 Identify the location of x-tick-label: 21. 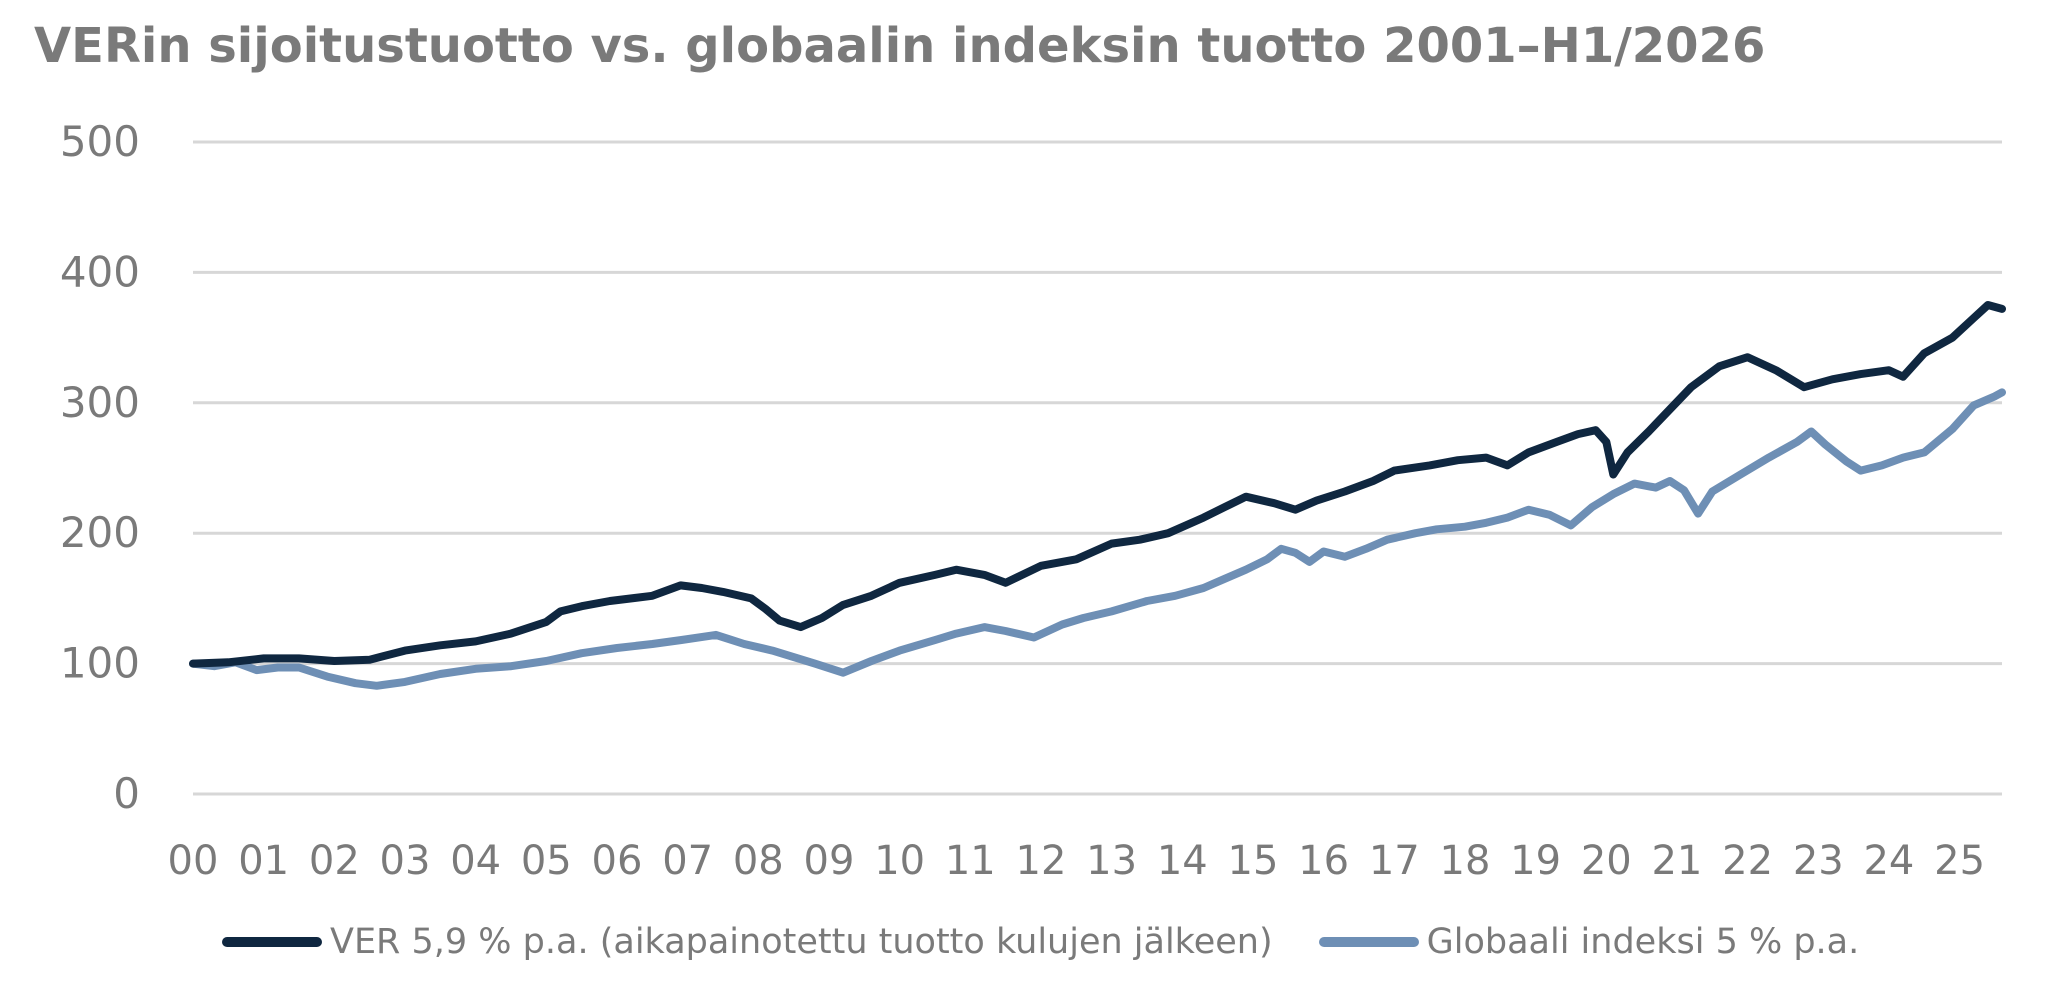
(1676, 861).